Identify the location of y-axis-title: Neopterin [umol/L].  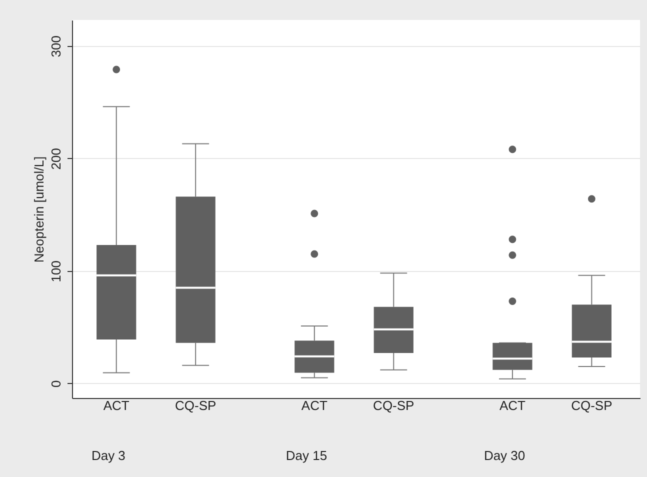
(39, 209).